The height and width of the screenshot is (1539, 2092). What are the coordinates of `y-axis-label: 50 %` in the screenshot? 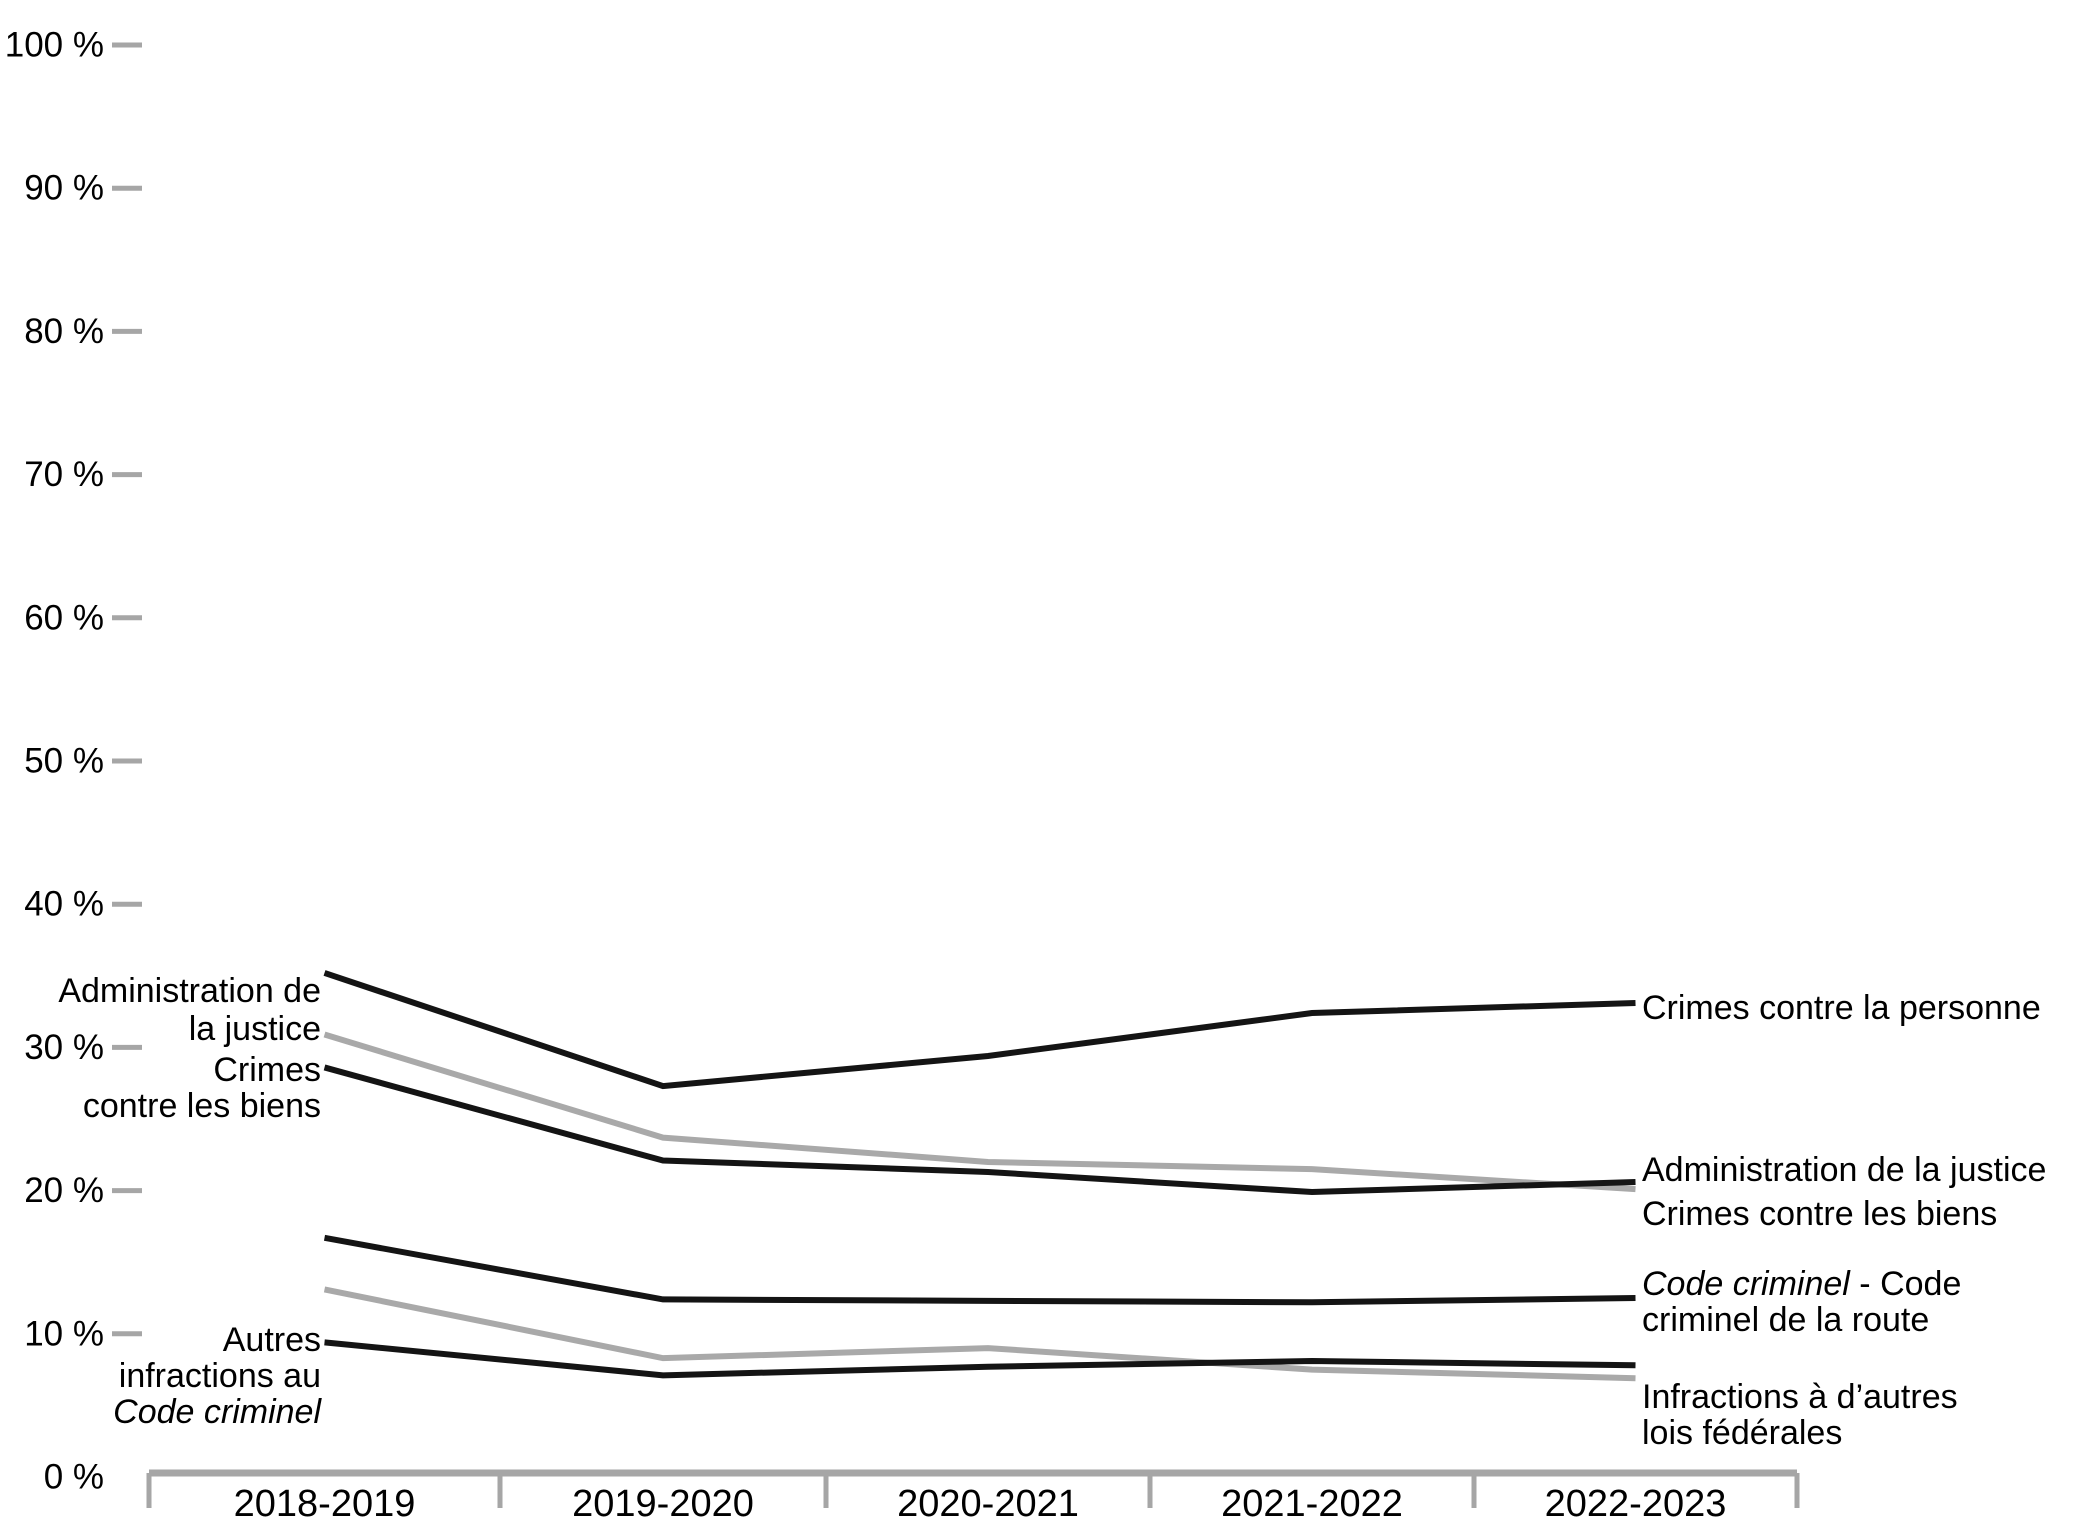 It's located at (64, 761).